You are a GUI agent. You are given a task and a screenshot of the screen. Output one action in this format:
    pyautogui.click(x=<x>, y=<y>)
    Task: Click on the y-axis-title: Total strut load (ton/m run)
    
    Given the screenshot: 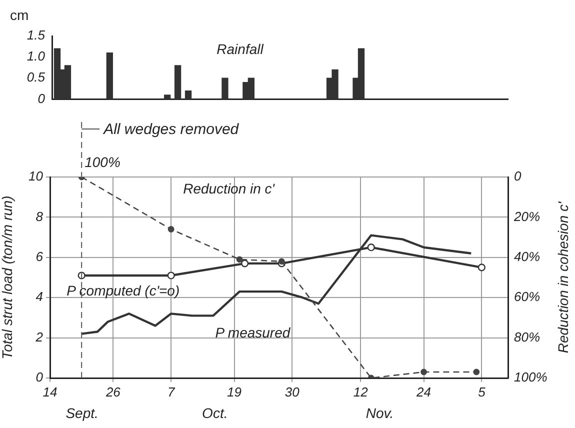 What is the action you would take?
    pyautogui.click(x=7, y=278)
    